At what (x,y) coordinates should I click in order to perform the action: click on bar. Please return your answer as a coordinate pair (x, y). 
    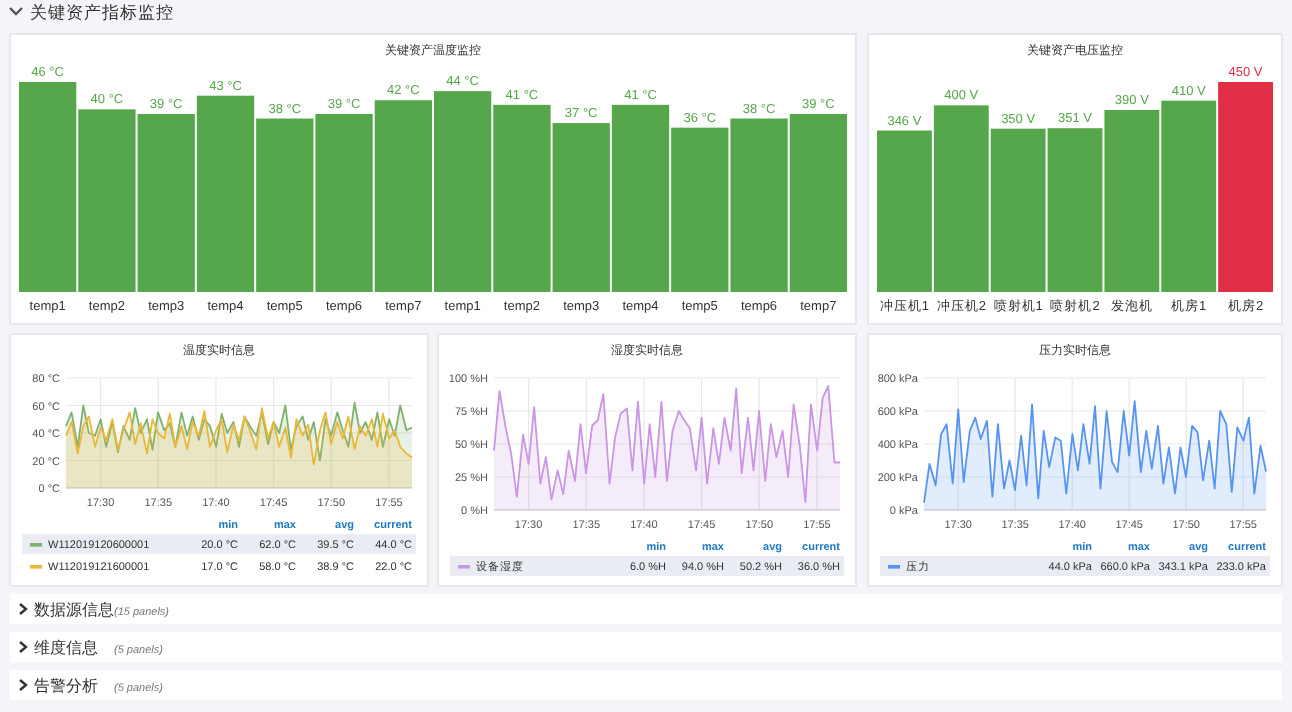
    Looking at the image, I should click on (1245, 187).